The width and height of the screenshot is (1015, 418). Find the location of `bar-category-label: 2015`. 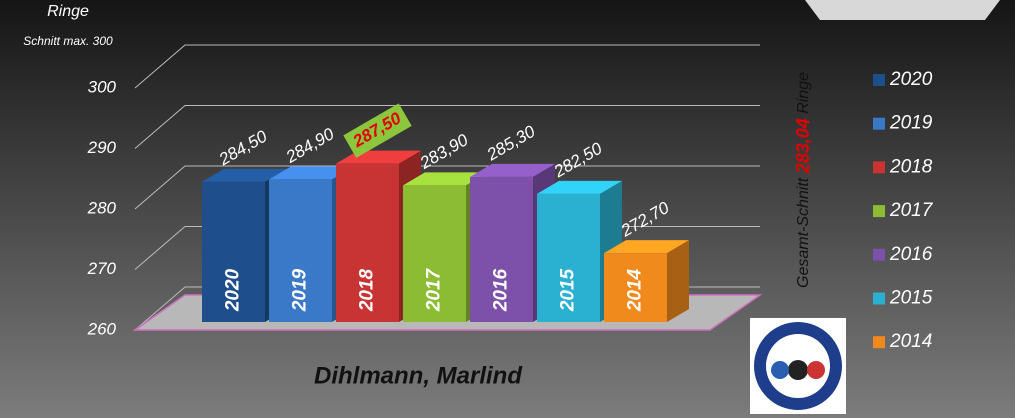

bar-category-label: 2015 is located at coordinates (568, 290).